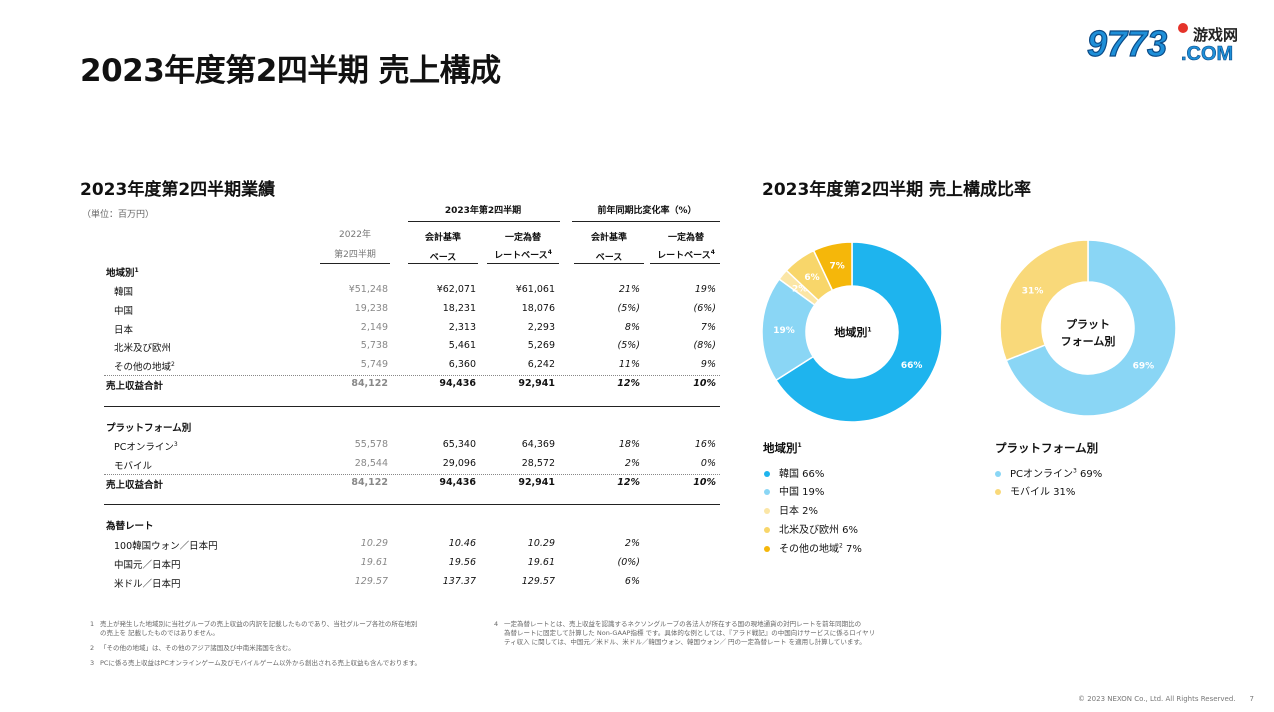 Image resolution: width=1274 pixels, height=712 pixels. I want to click on footnote-2: 2 「その他の地域」は、その他のアジア諸国及び中南米諸国を含む。, so click(192, 648).